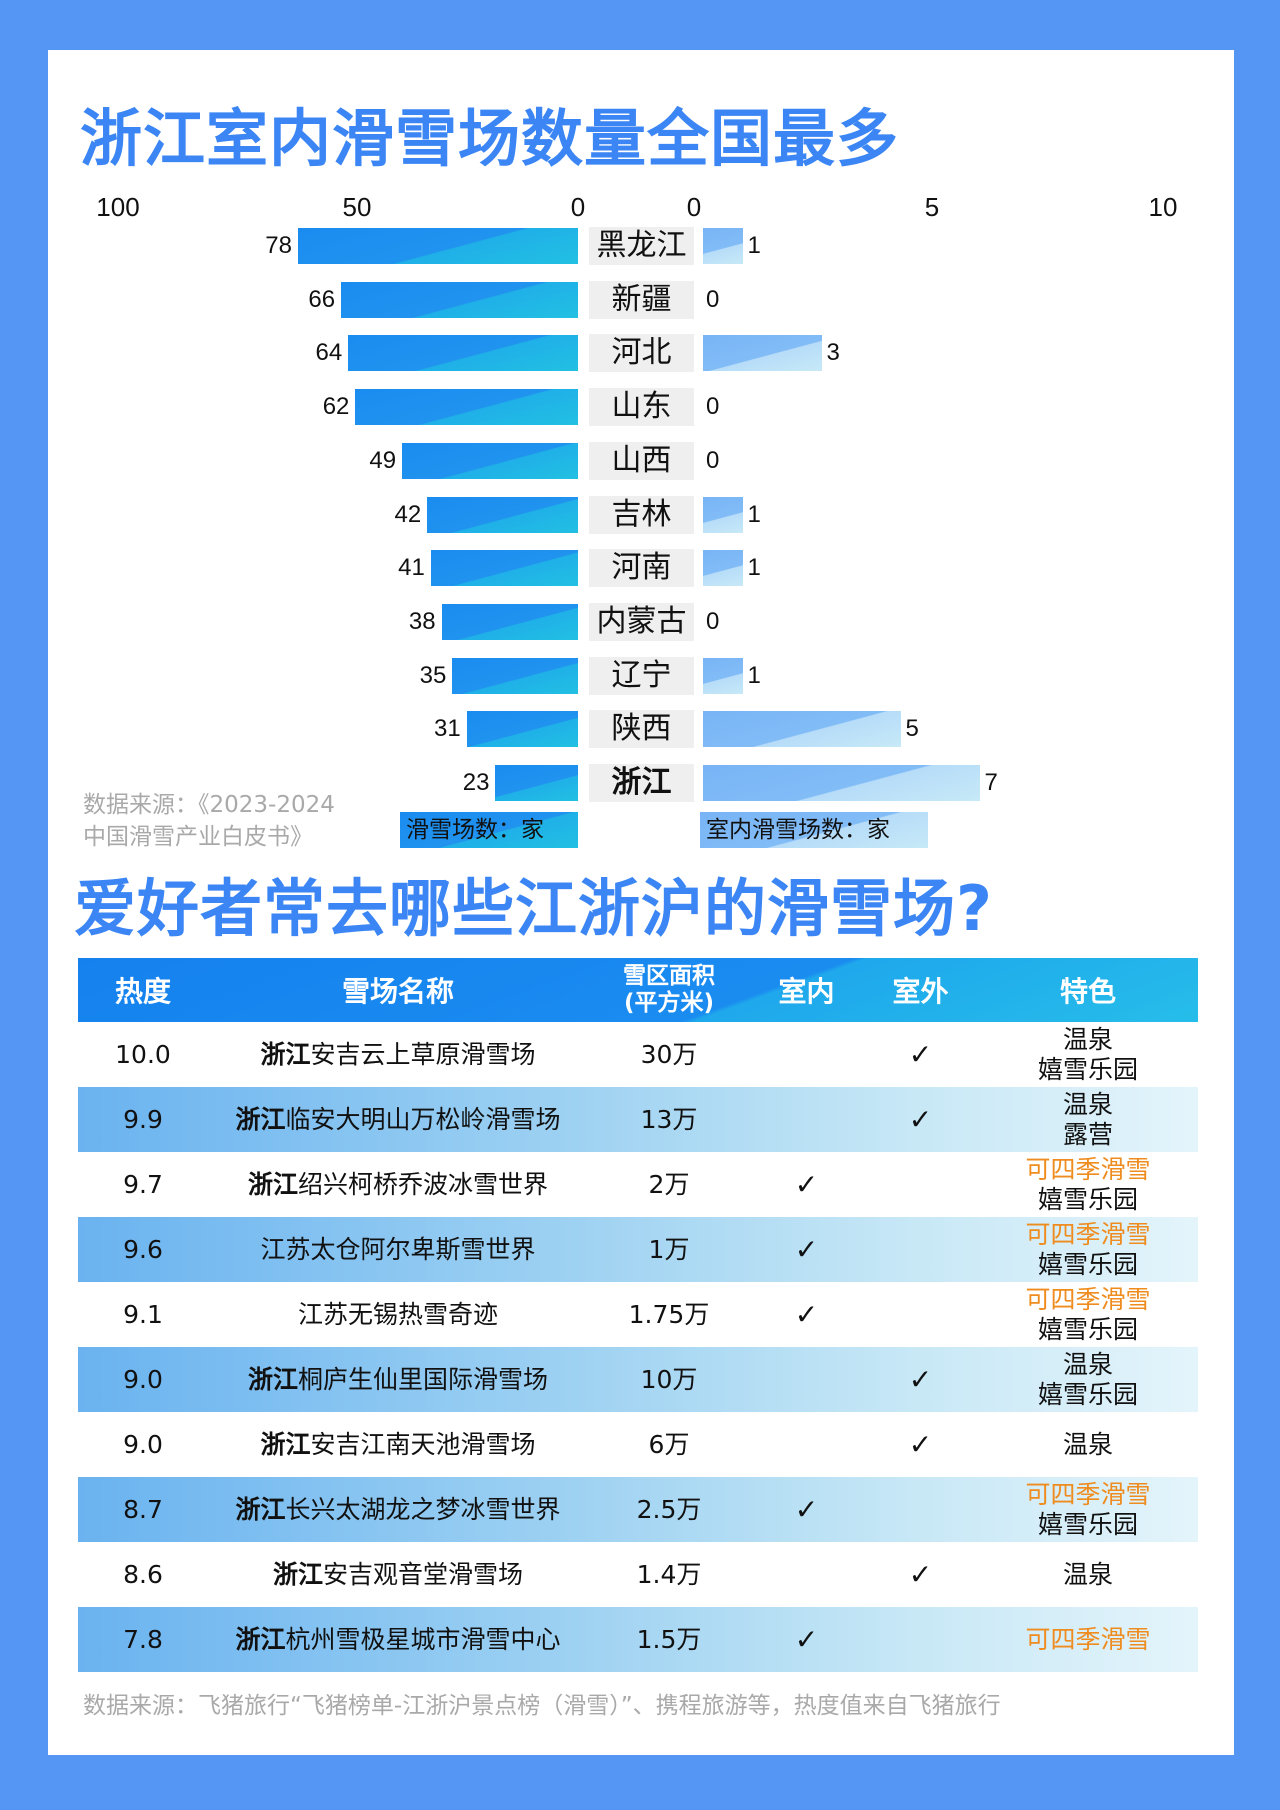 This screenshot has height=1810, width=1280. Describe the element at coordinates (912, 728) in the screenshot. I see `value-label-indoor-resorts: 5` at that location.